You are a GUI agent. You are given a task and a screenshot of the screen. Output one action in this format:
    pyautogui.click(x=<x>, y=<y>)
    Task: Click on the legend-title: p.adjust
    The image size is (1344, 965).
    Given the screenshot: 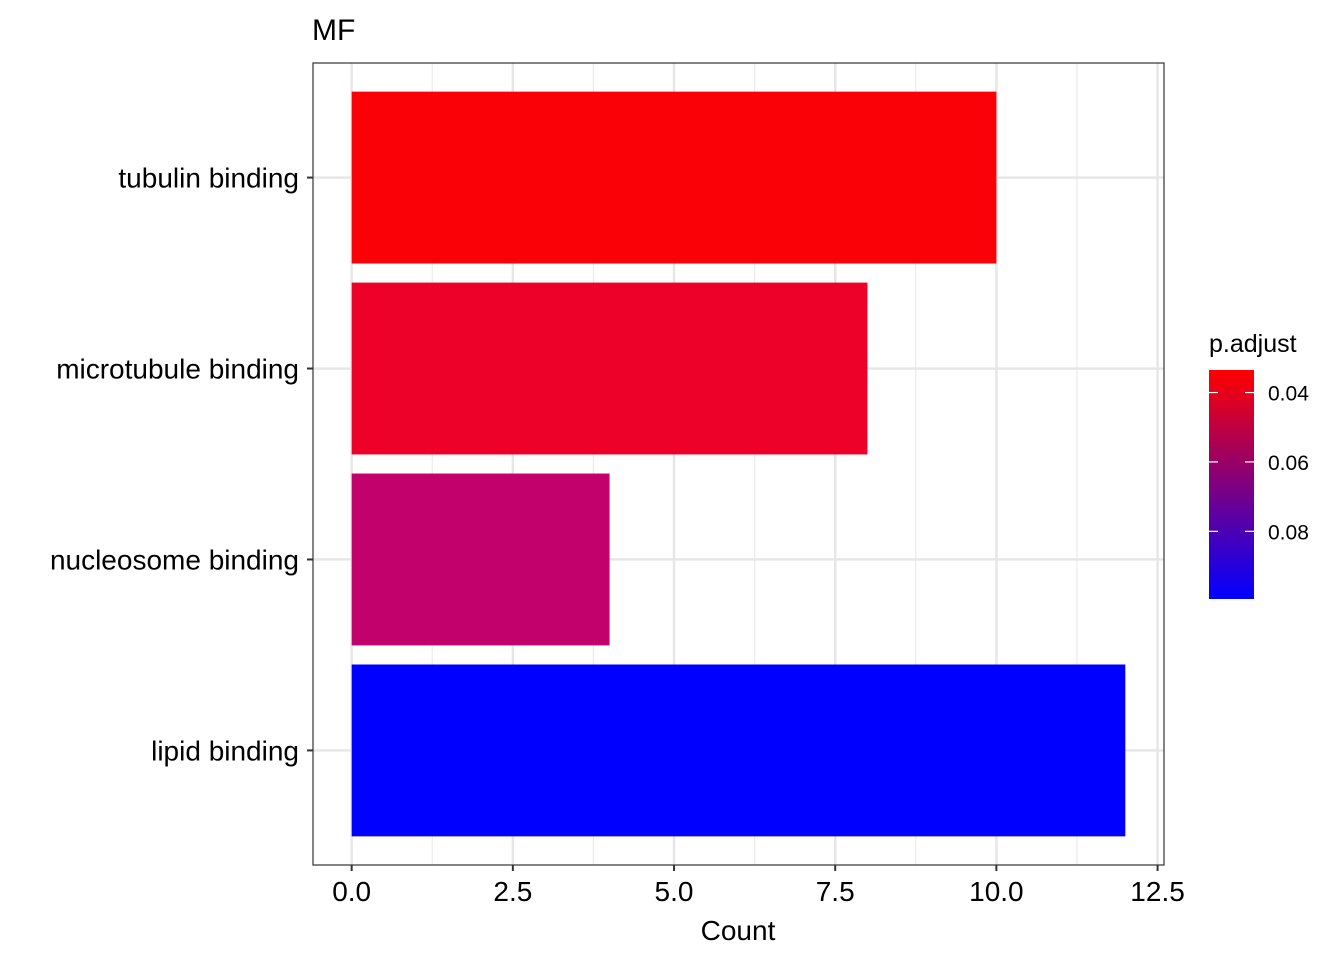 What is the action you would take?
    pyautogui.click(x=1253, y=344)
    